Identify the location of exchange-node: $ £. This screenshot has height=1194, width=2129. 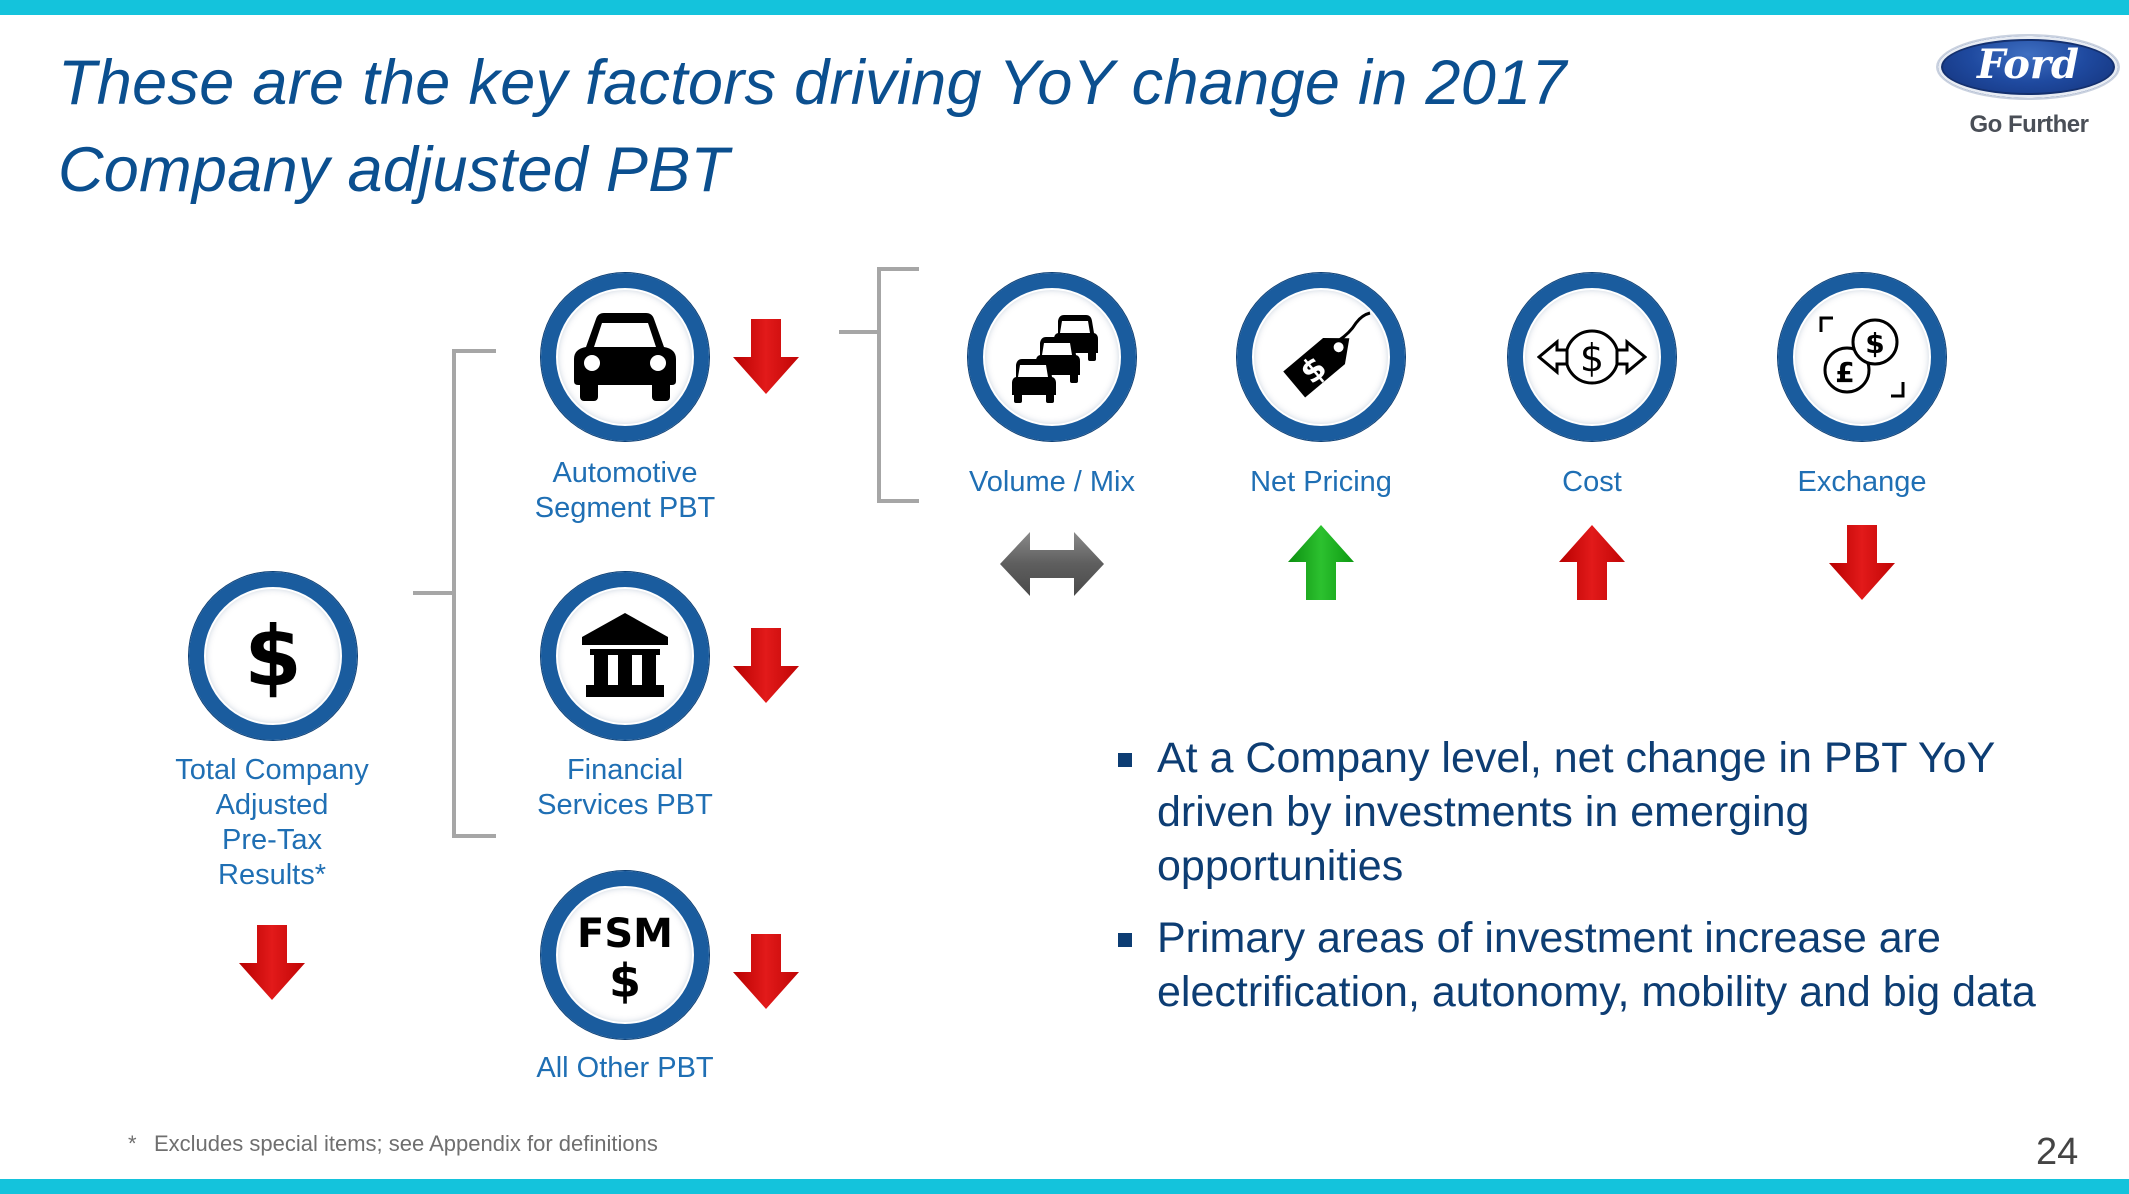
(1862, 357).